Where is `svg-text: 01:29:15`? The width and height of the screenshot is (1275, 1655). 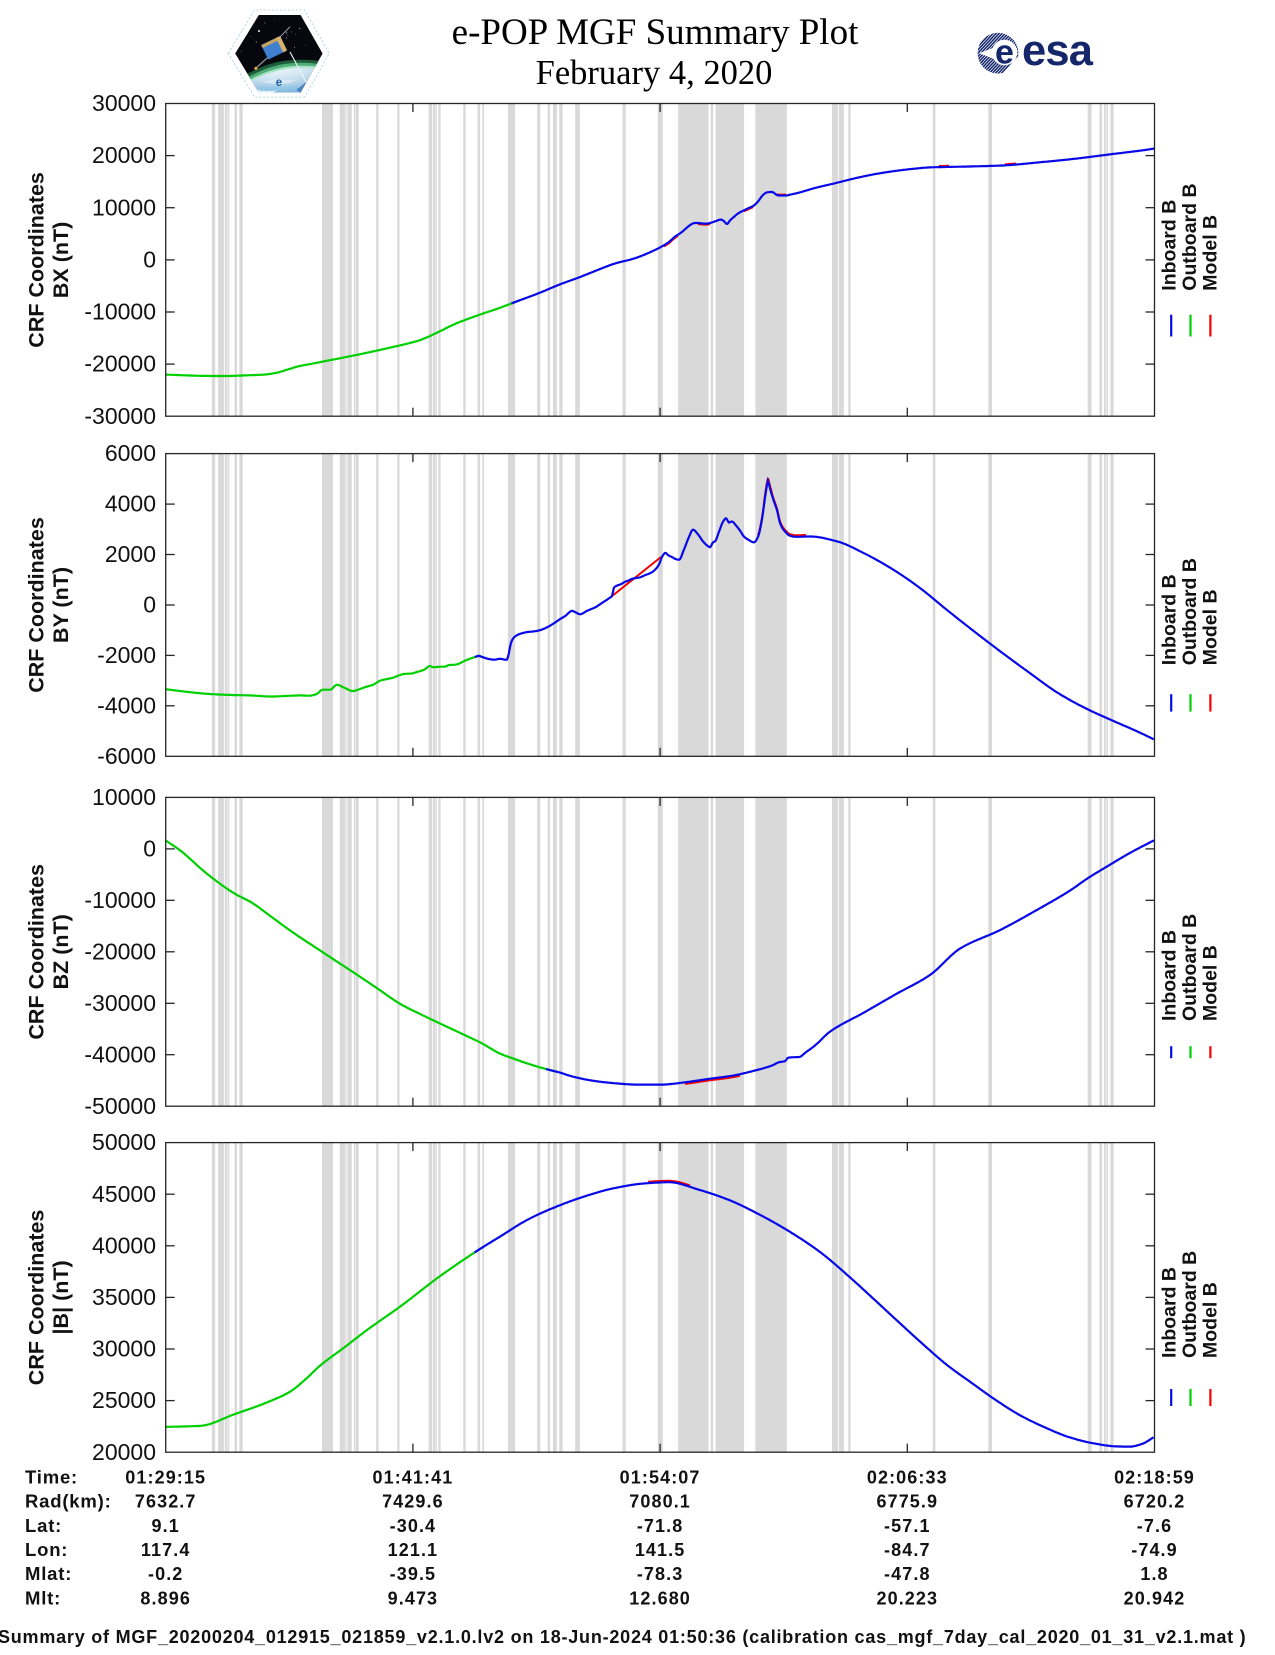 svg-text: 01:29:15 is located at coordinates (165, 1478).